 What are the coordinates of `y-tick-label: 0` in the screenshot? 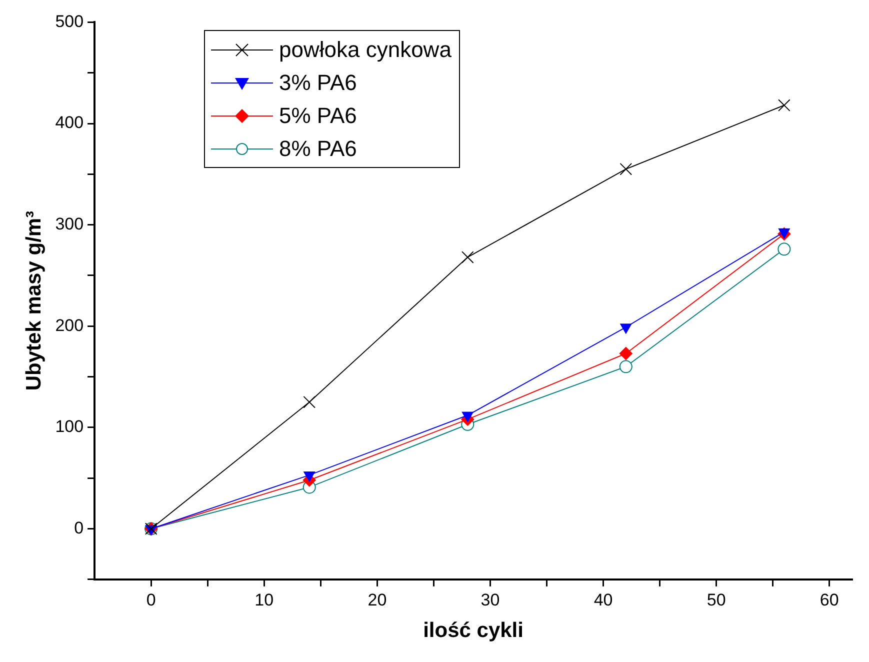 It's located at (79, 528).